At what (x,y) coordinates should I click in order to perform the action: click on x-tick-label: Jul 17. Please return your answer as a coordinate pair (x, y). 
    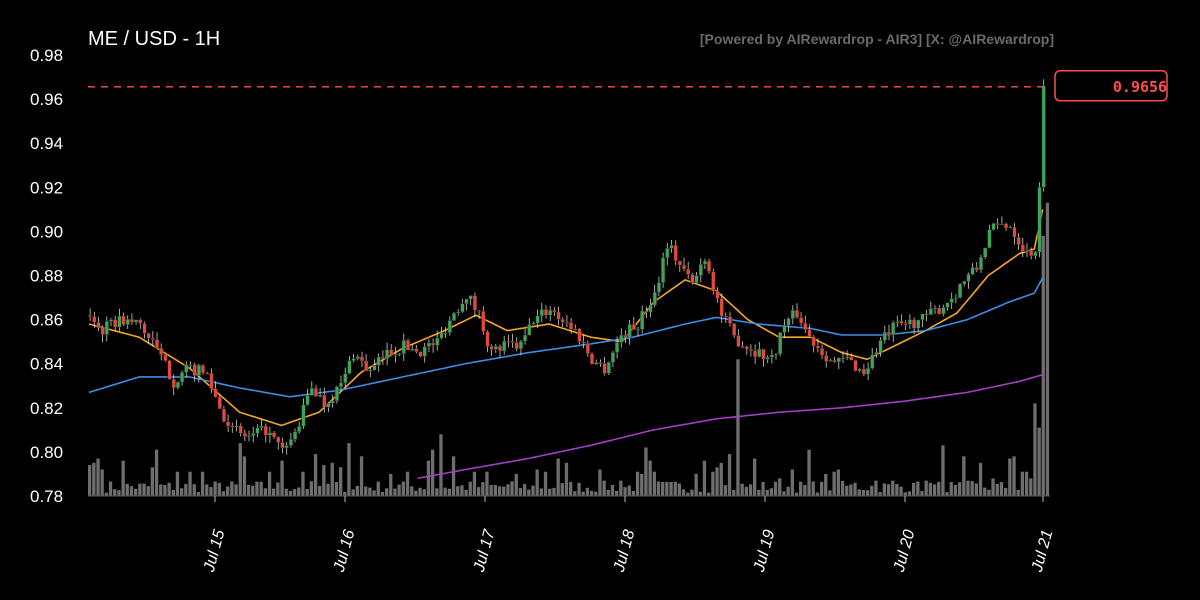
    Looking at the image, I should click on (485, 551).